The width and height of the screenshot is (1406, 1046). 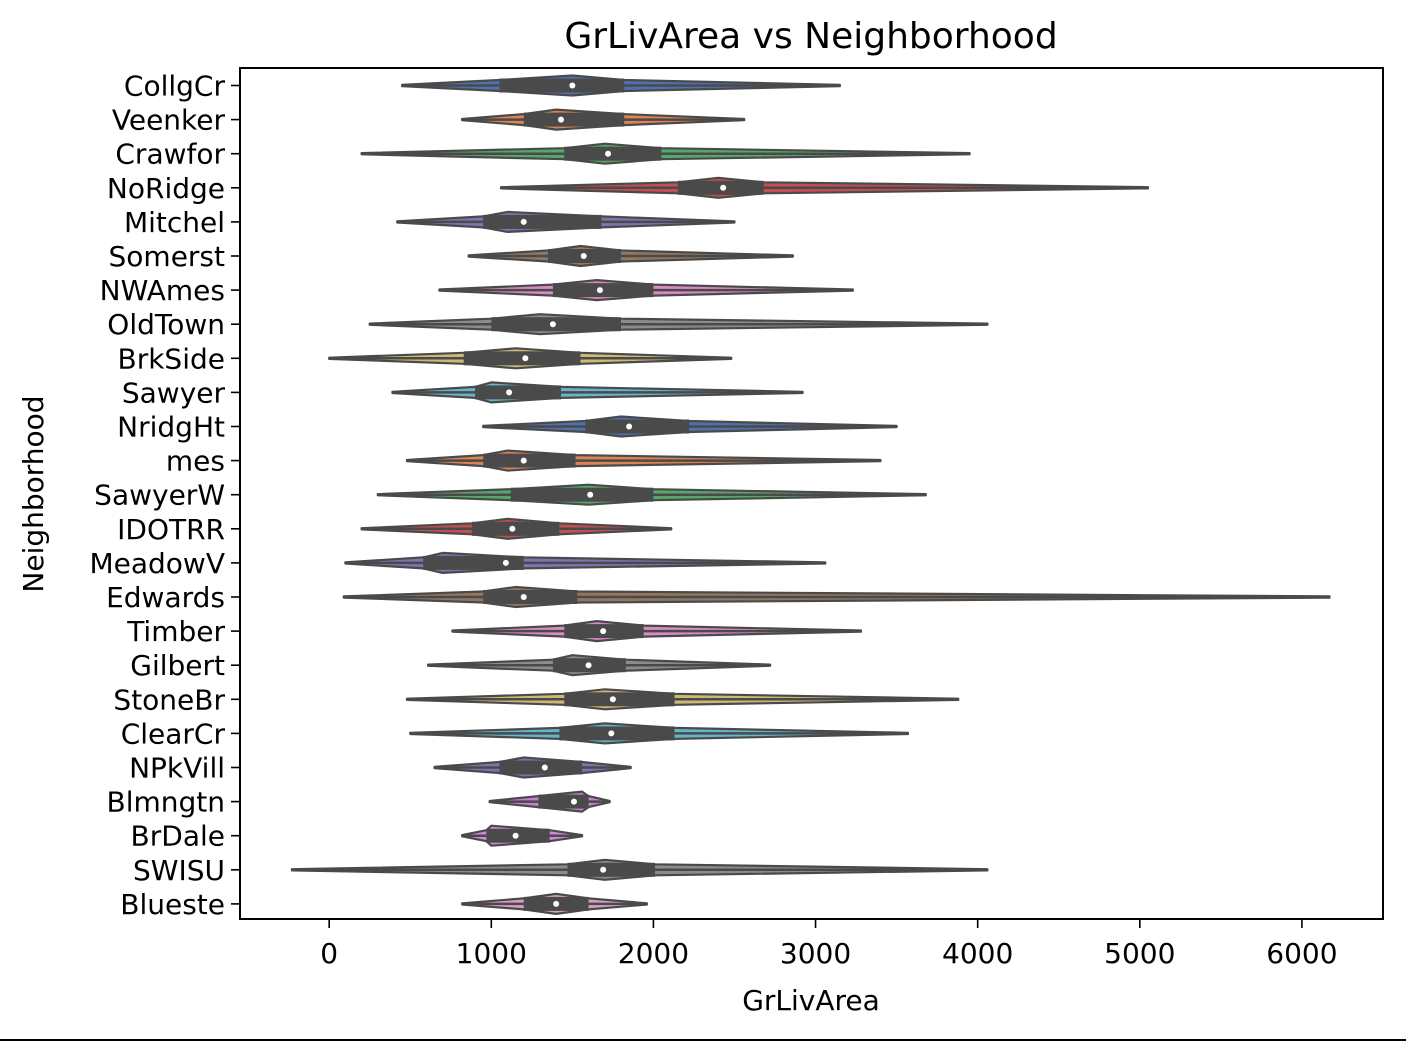 I want to click on x-tick-label: 0, so click(x=329, y=953).